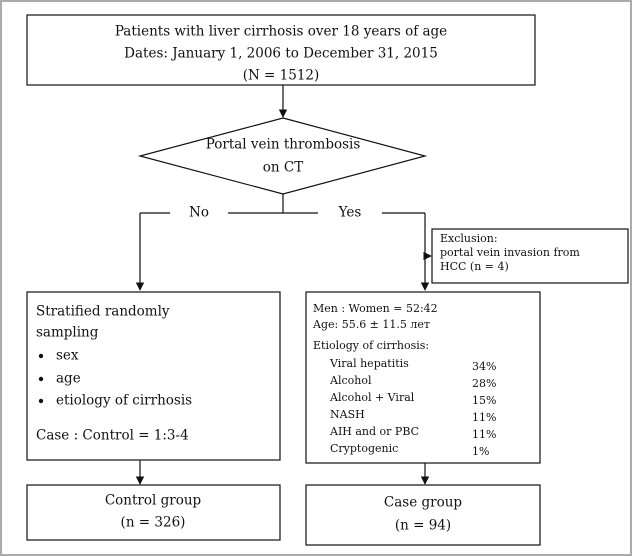 This screenshot has height=556, width=632. What do you see at coordinates (369, 363) in the screenshot?
I see `etiology-name: Viral hepatitis` at bounding box center [369, 363].